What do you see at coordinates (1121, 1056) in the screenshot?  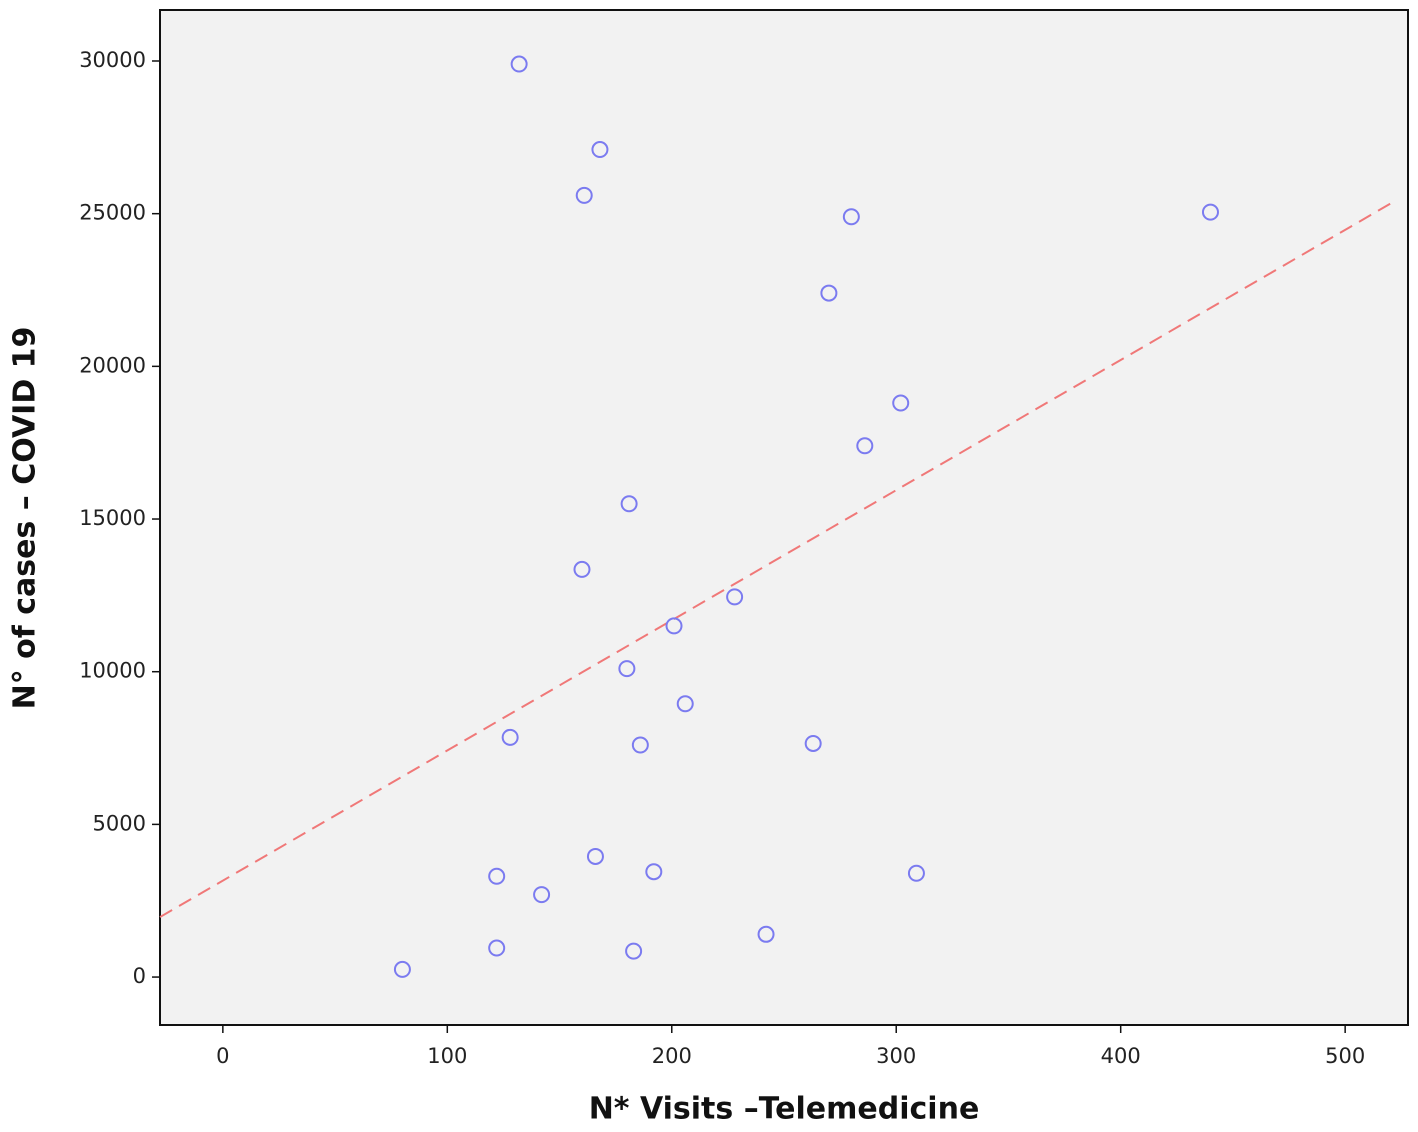 I see `x-tick-label: 400` at bounding box center [1121, 1056].